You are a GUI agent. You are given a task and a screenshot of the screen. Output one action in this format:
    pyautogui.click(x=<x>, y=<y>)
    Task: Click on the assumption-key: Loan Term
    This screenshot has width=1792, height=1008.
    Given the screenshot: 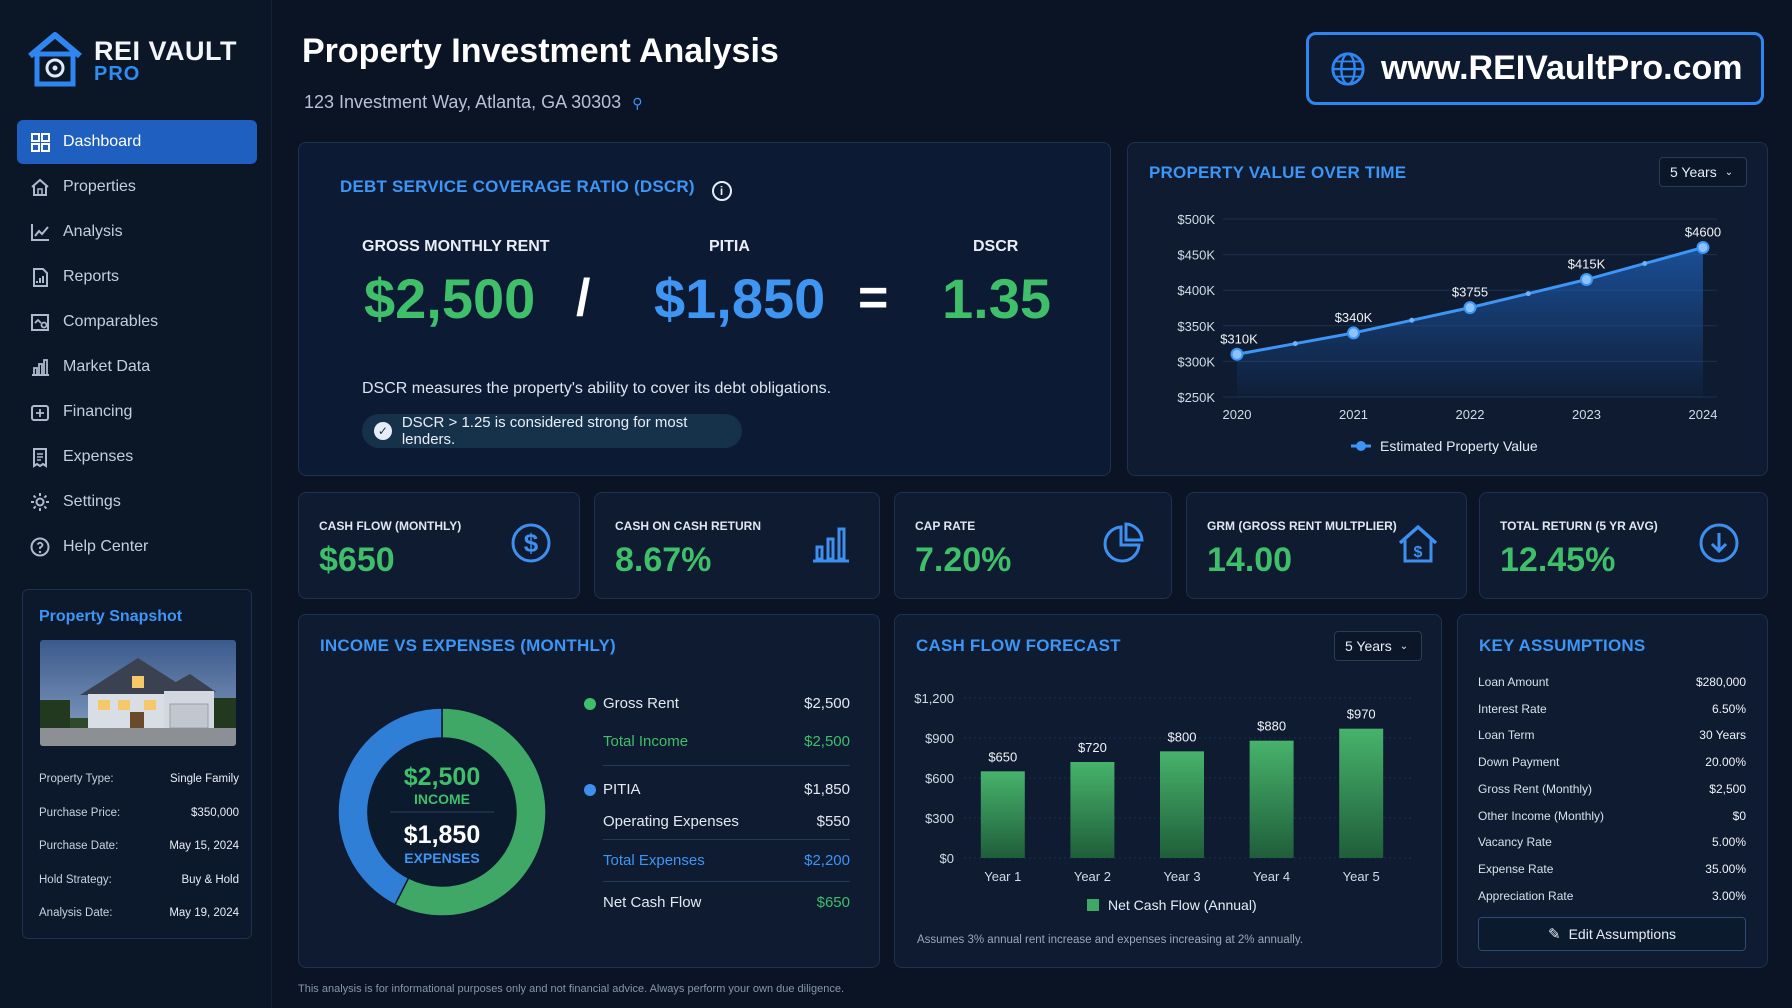 What is the action you would take?
    pyautogui.click(x=1506, y=735)
    